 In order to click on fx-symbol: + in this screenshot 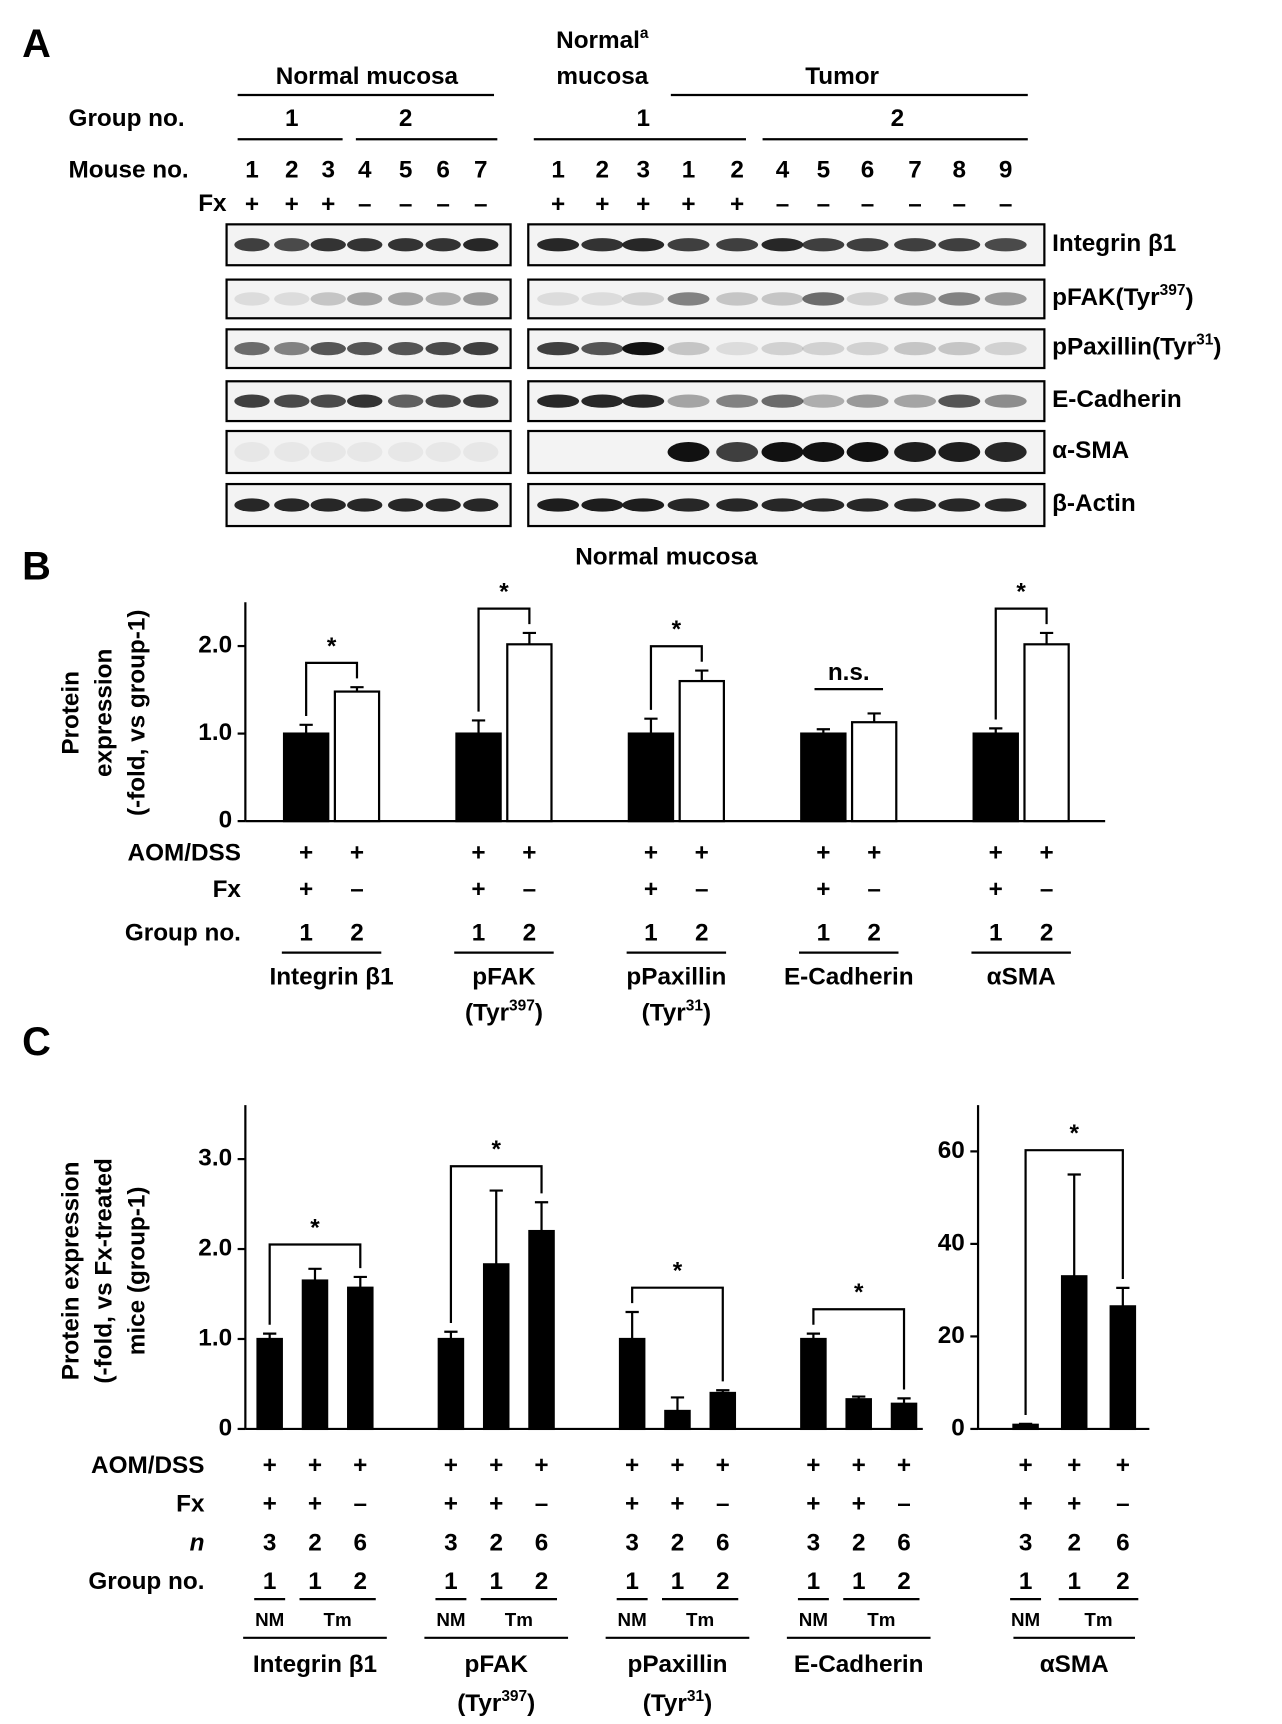, I will do `click(252, 204)`.